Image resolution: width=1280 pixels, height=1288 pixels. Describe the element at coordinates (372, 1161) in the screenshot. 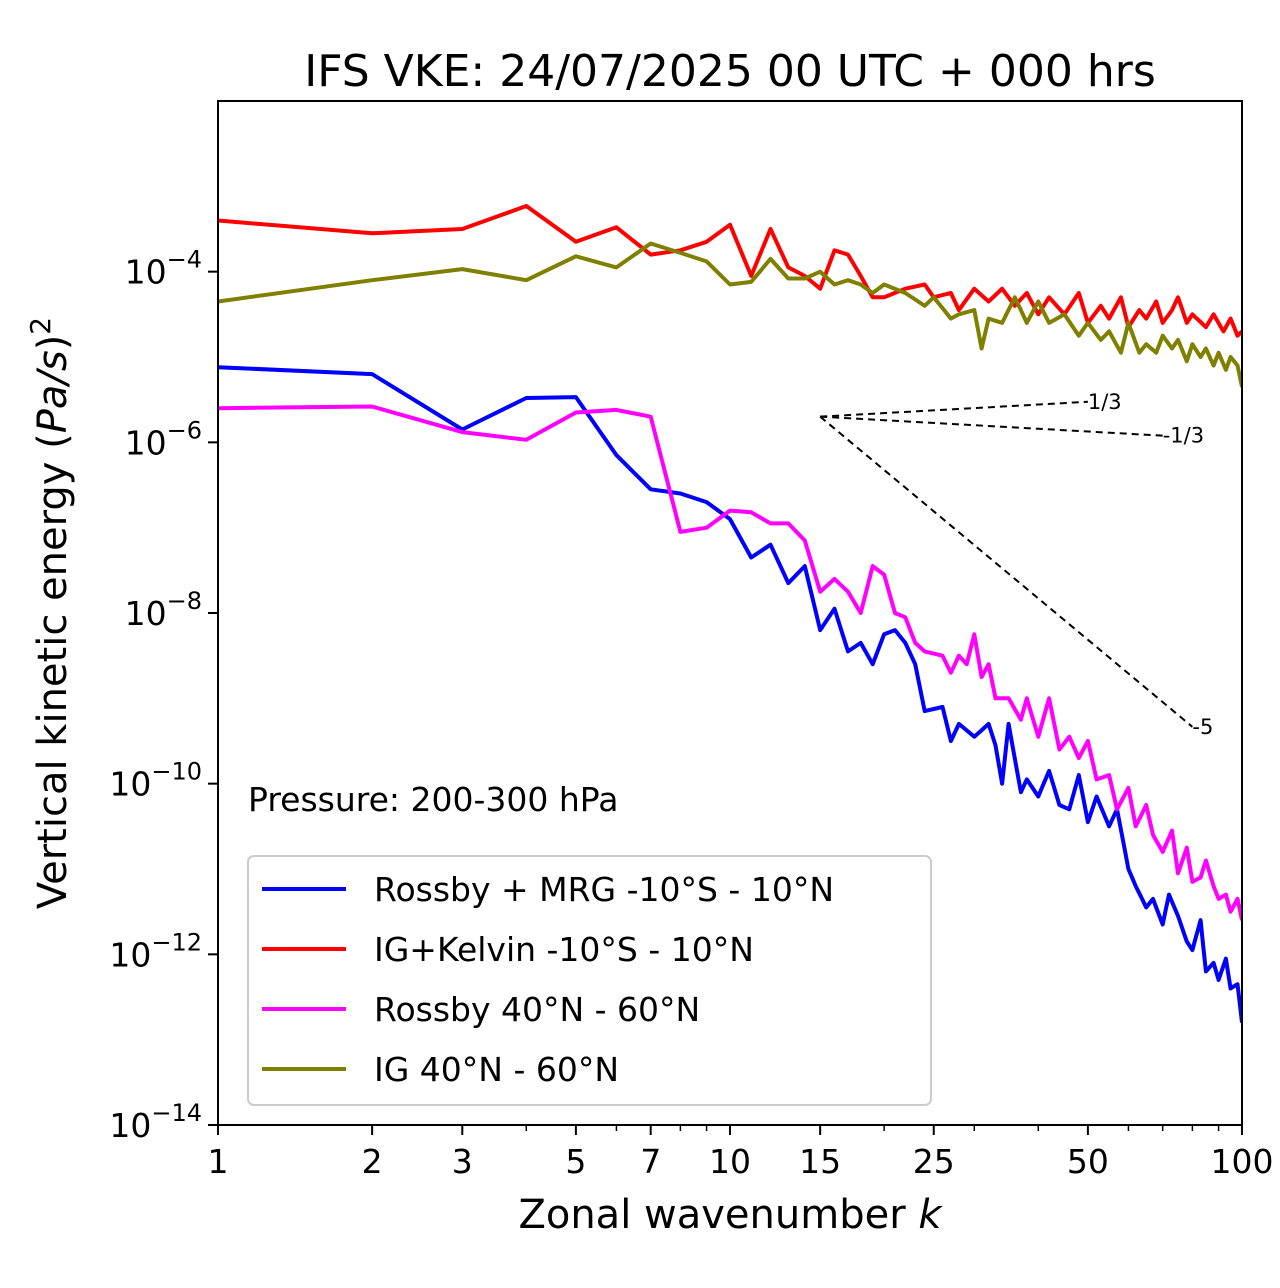

I see `x-tick-label-2: 2` at that location.